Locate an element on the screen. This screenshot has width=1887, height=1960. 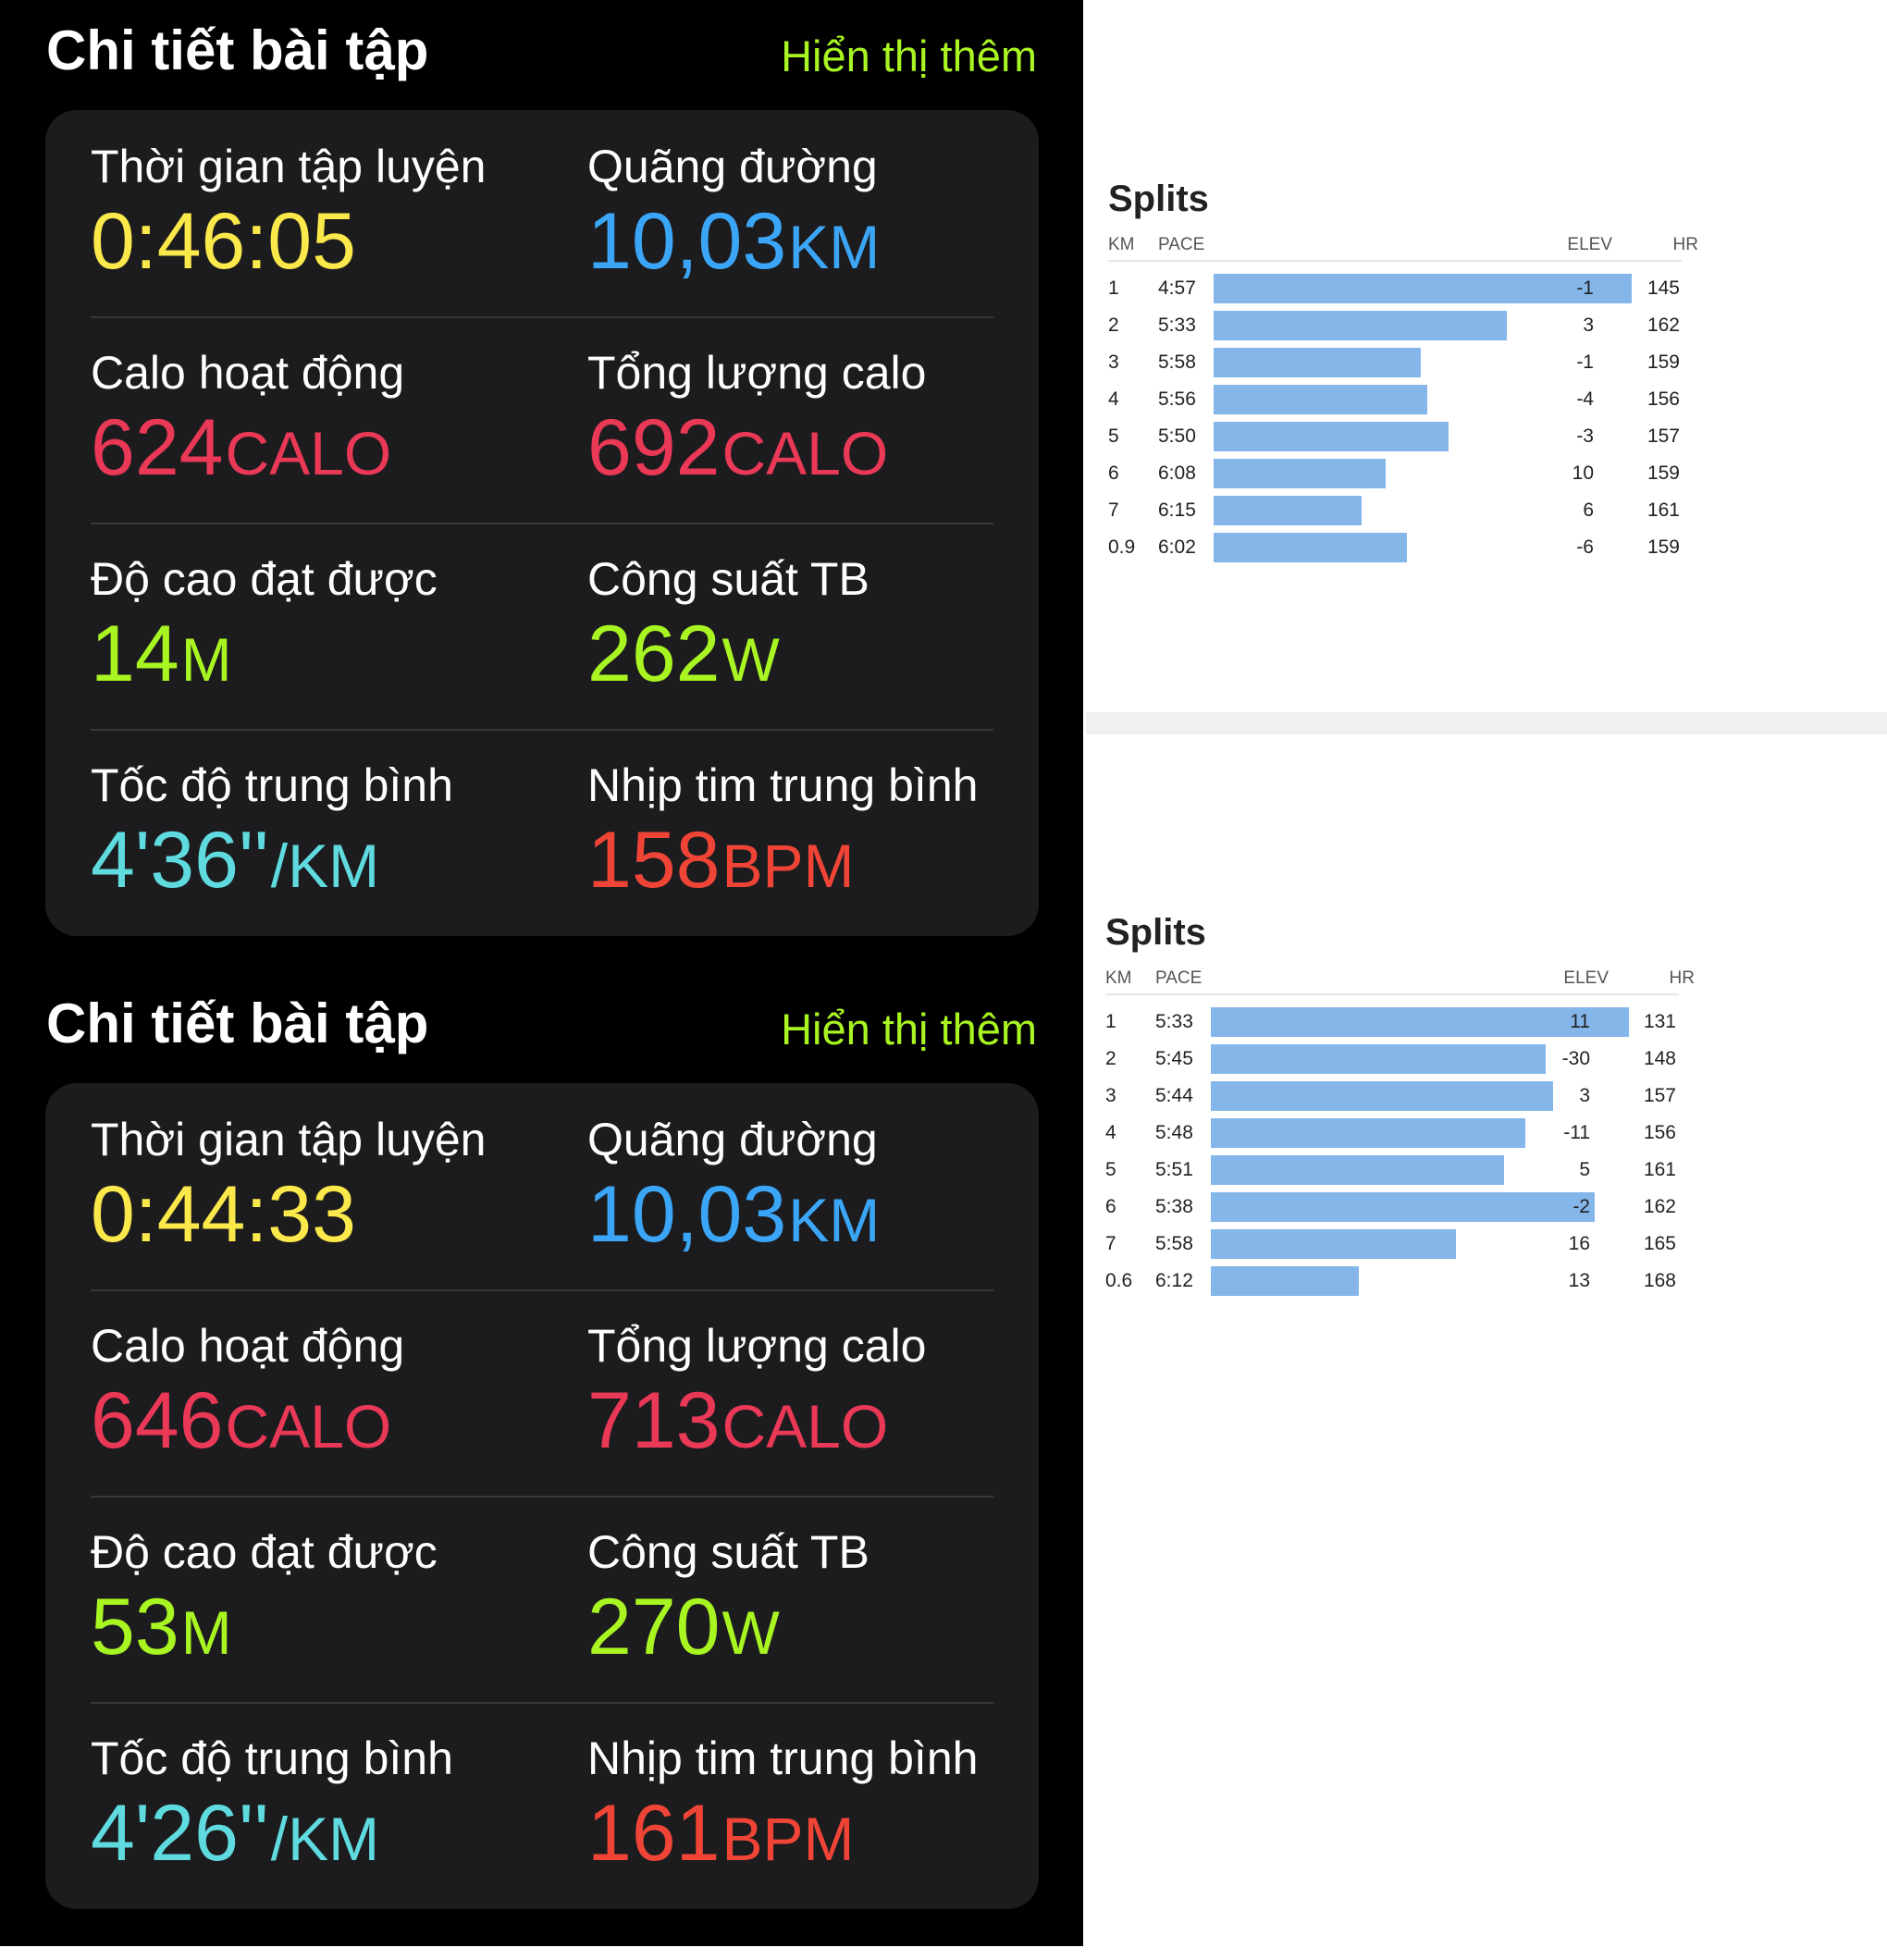
stat-value: 624CALO is located at coordinates (248, 450).